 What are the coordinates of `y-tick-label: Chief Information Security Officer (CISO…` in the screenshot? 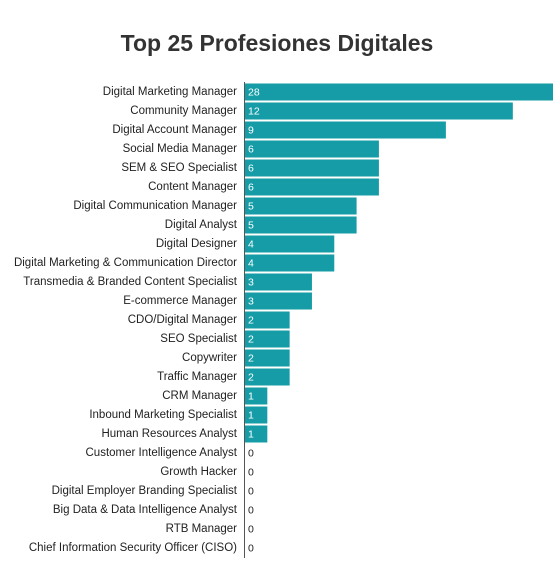 It's located at (133, 548).